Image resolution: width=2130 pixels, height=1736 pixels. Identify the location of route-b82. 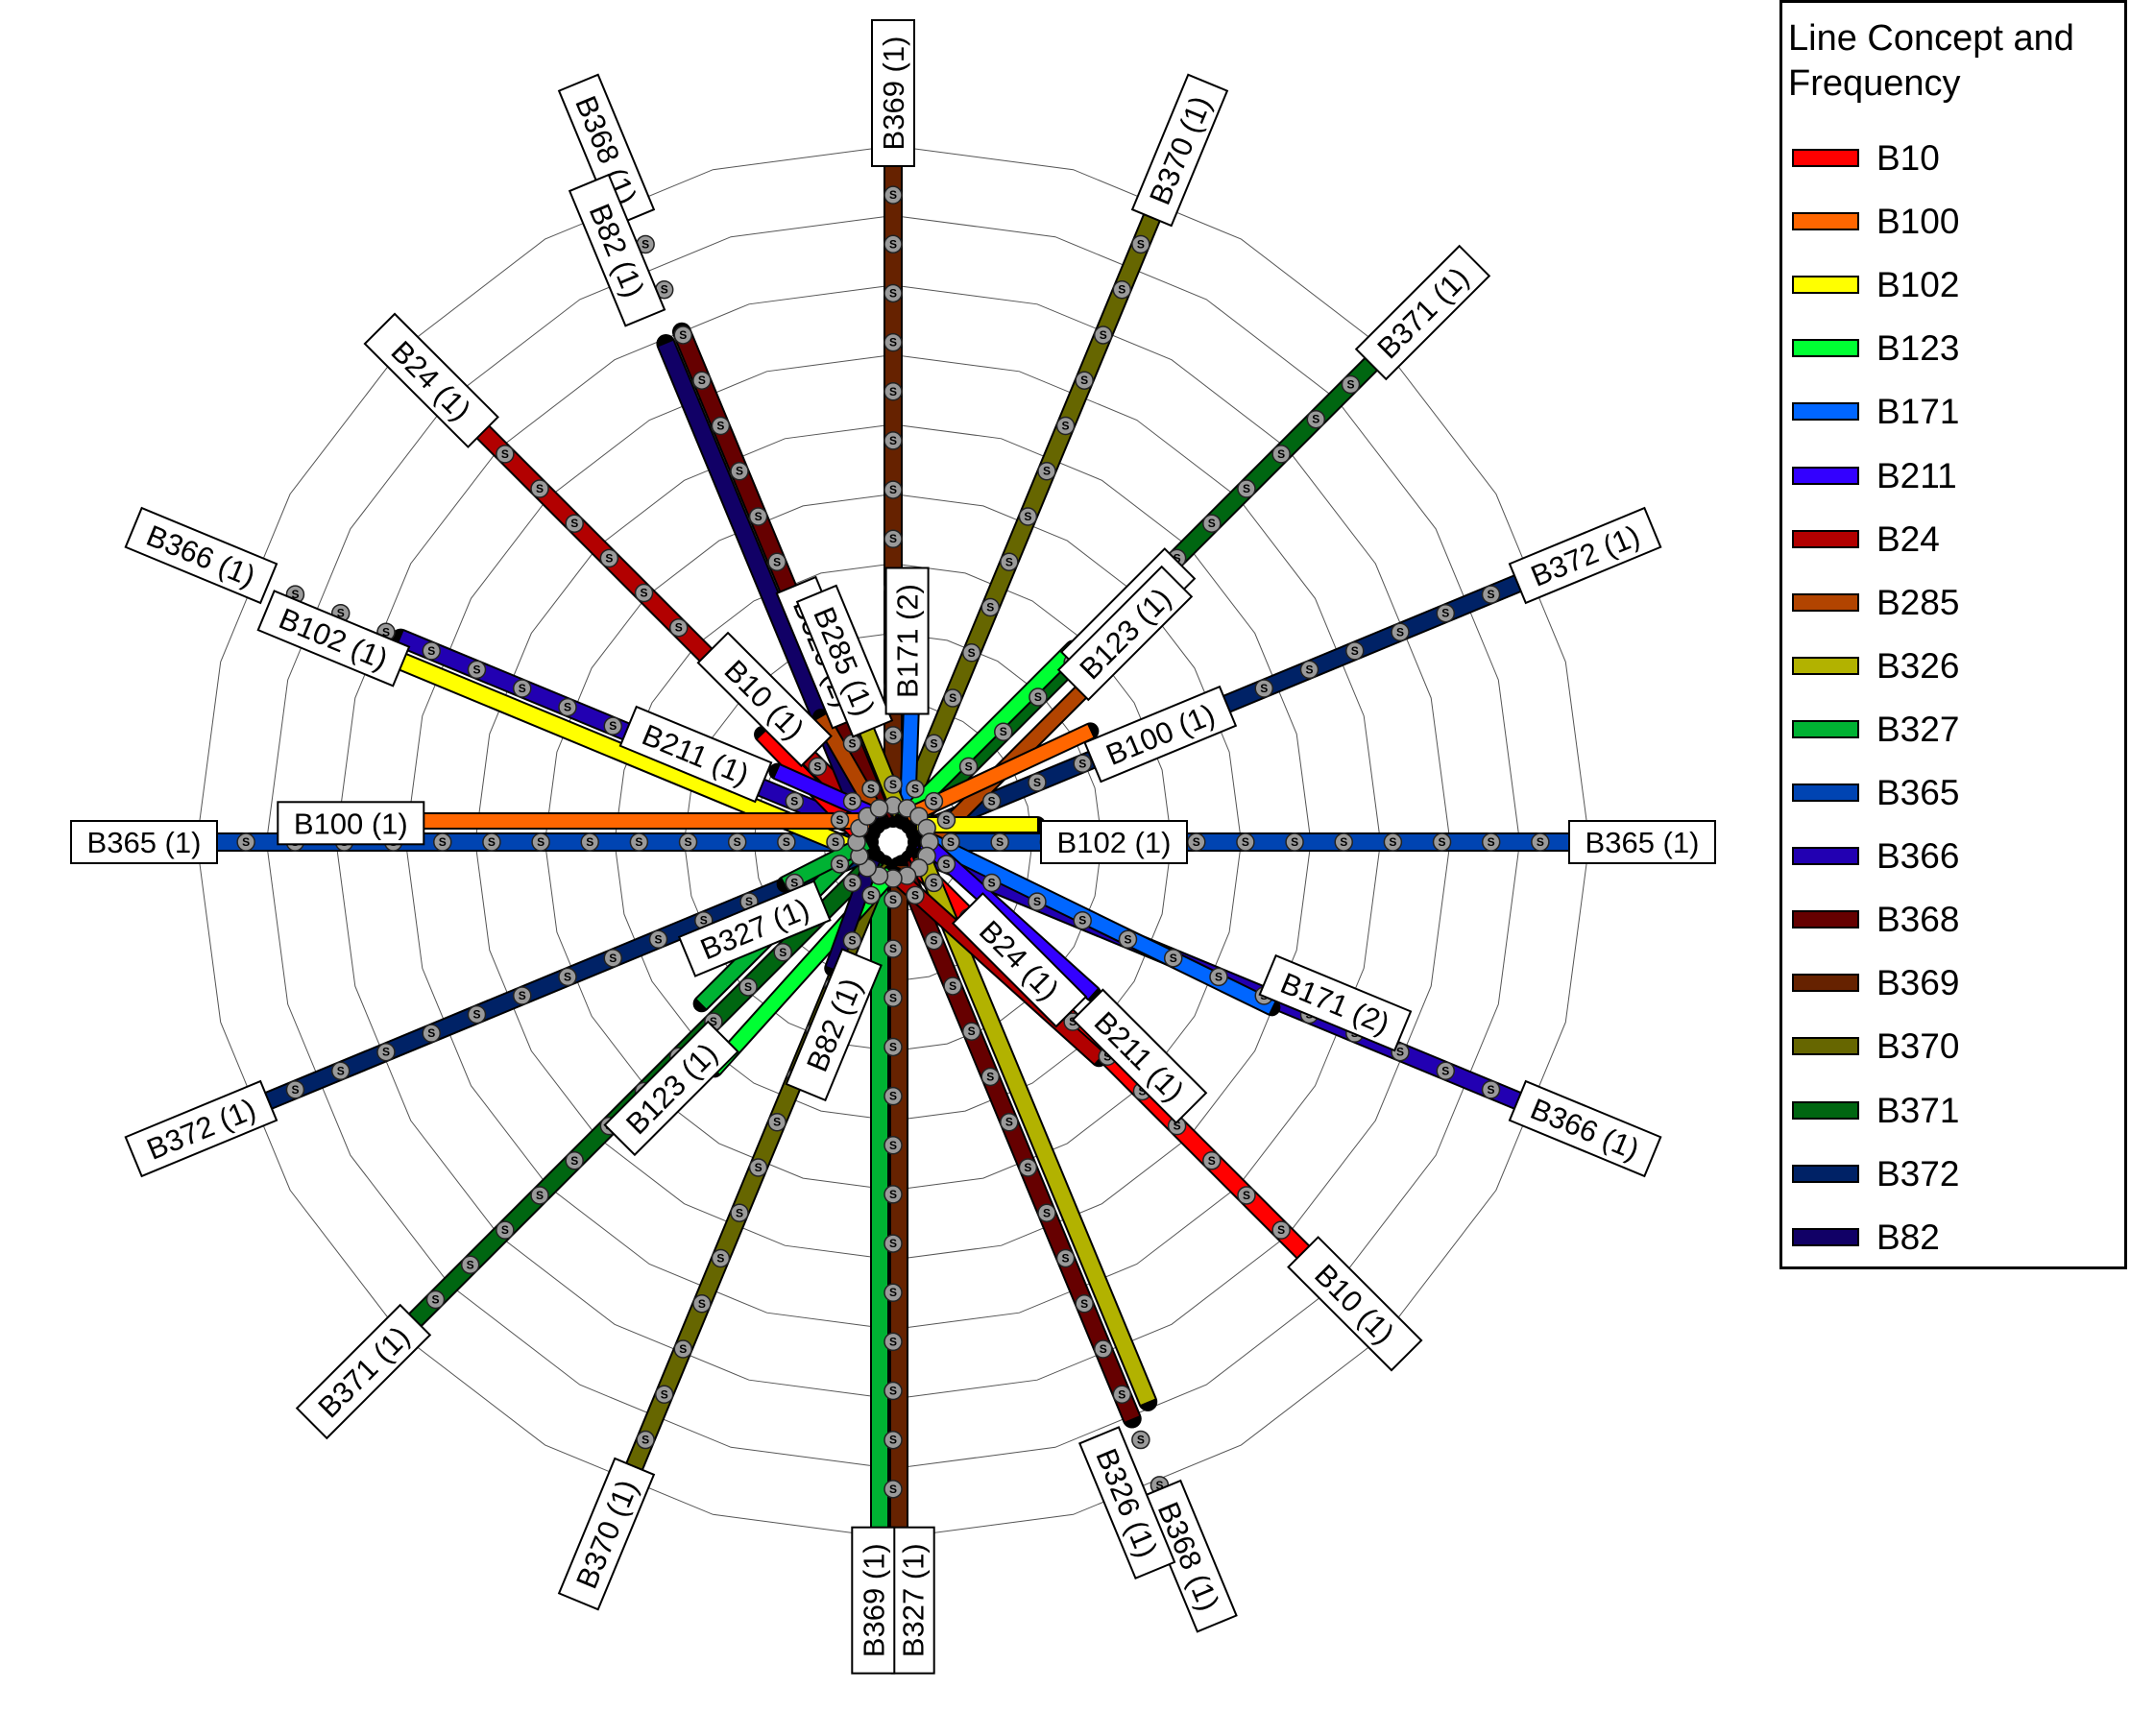
(852, 914).